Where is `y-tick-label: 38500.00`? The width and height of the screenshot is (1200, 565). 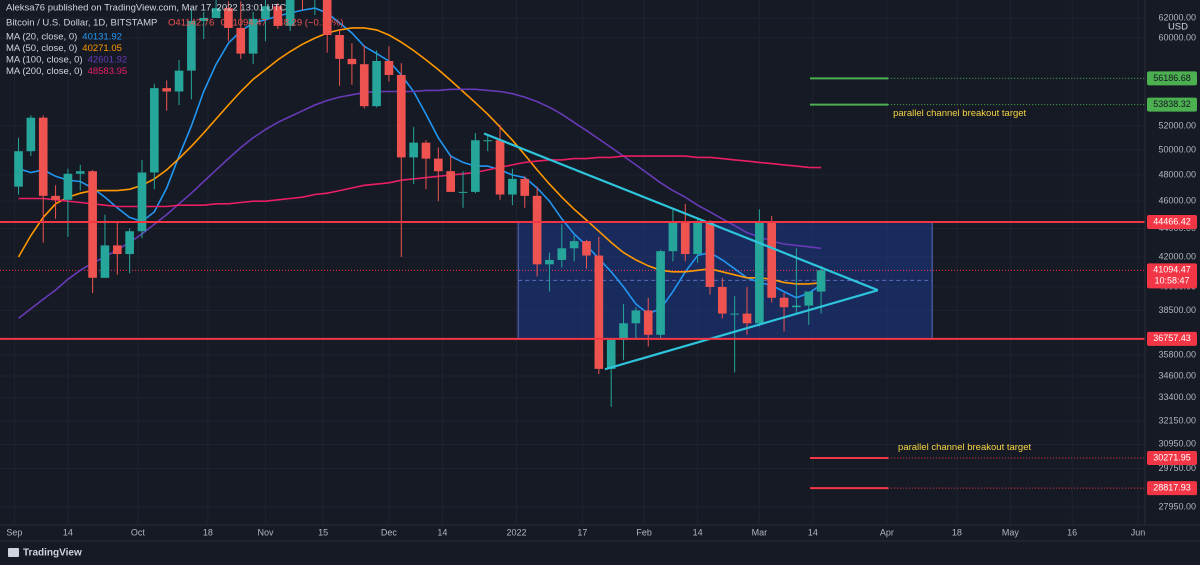
y-tick-label: 38500.00 is located at coordinates (1177, 310).